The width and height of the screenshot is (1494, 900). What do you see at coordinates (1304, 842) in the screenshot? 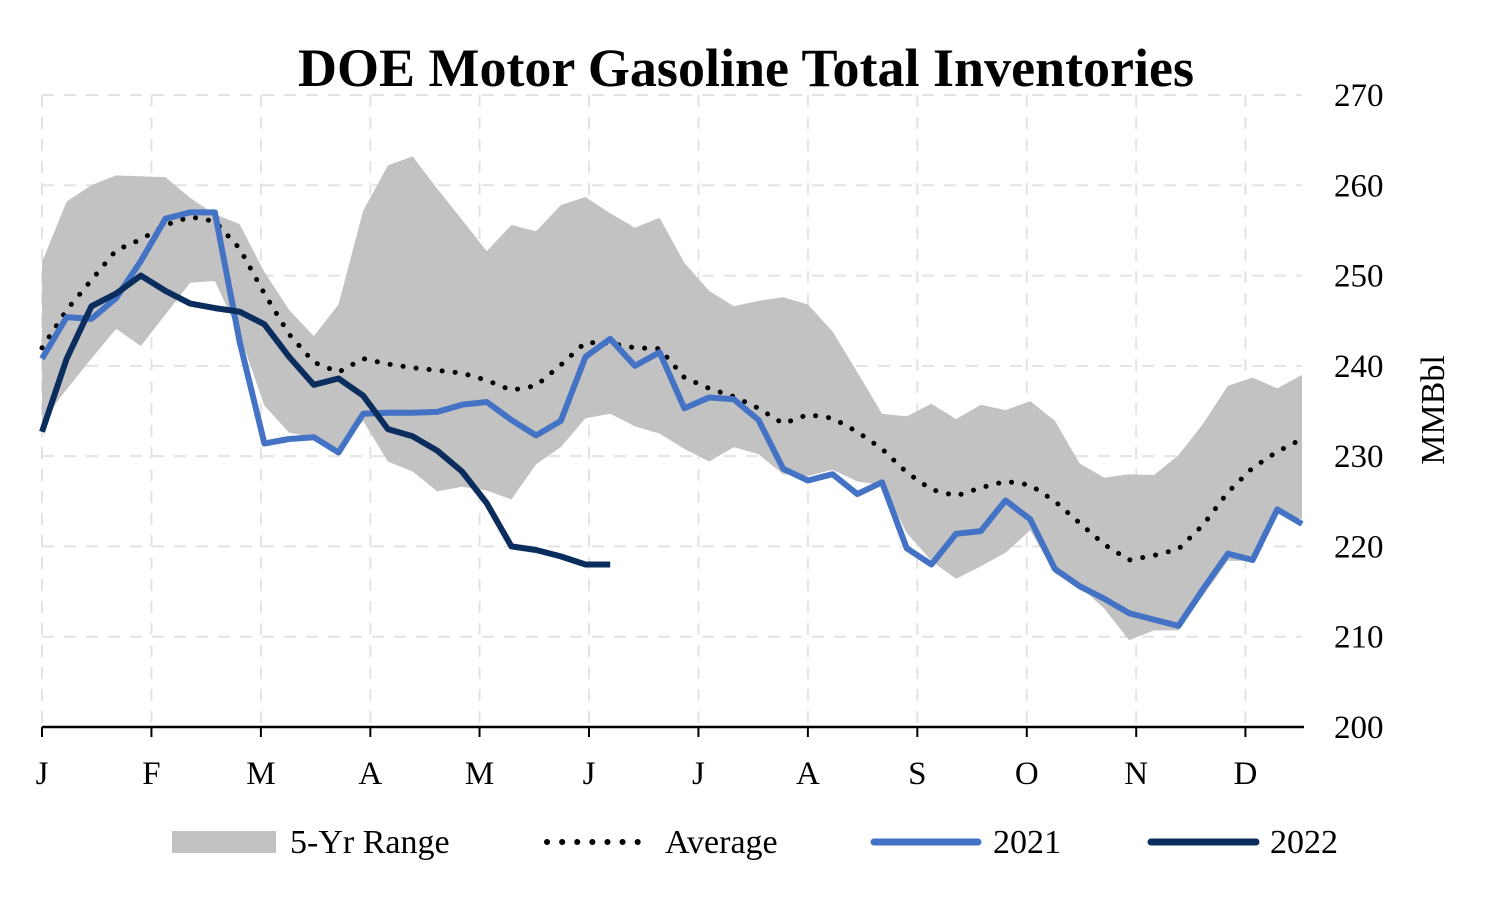
I see `legend-label-2022: 2022` at bounding box center [1304, 842].